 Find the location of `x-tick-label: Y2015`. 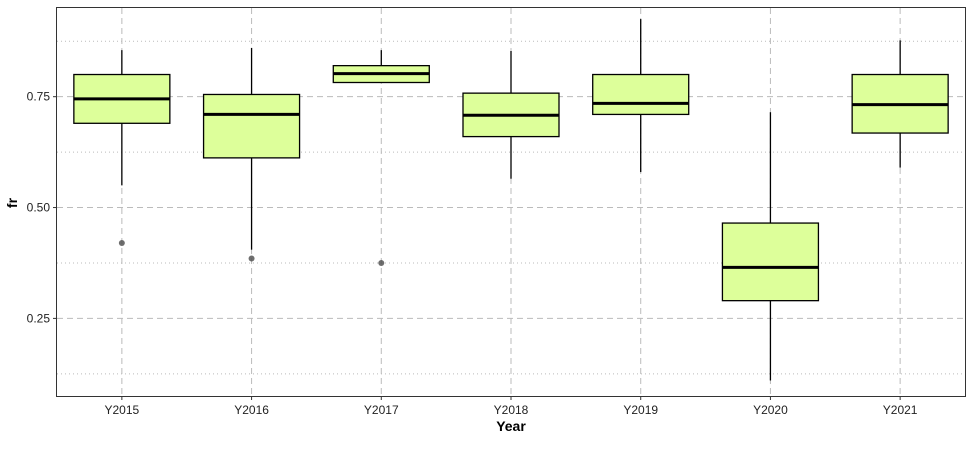

x-tick-label: Y2015 is located at coordinates (122, 410).